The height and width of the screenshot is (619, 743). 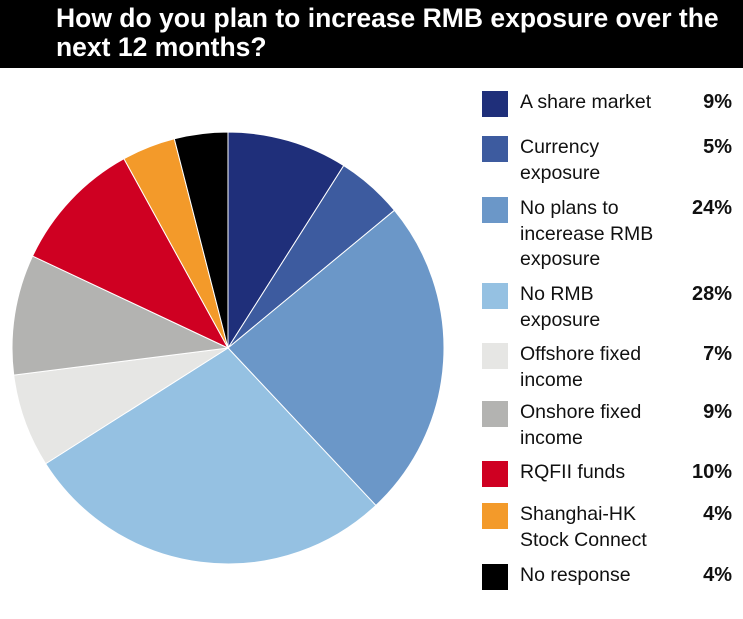 I want to click on legend-label: Currency exposure, so click(x=560, y=160).